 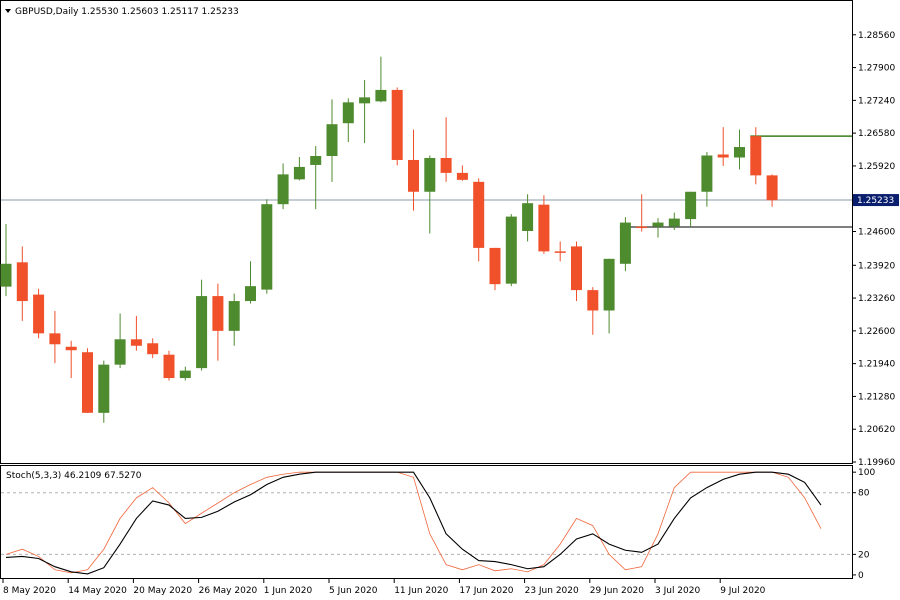 I want to click on time-tick-label: 20 May 2020, so click(x=162, y=591).